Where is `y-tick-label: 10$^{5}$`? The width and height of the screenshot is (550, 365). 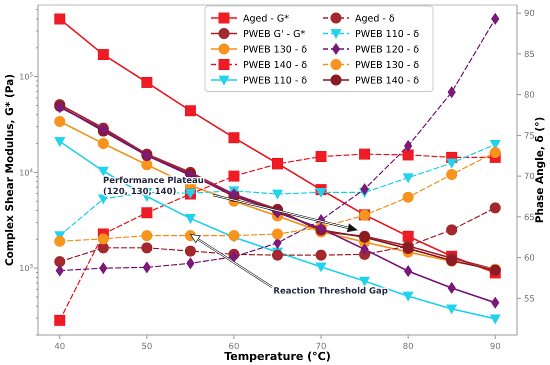
y-tick-label: 10$^{5}$ is located at coordinates (26, 77).